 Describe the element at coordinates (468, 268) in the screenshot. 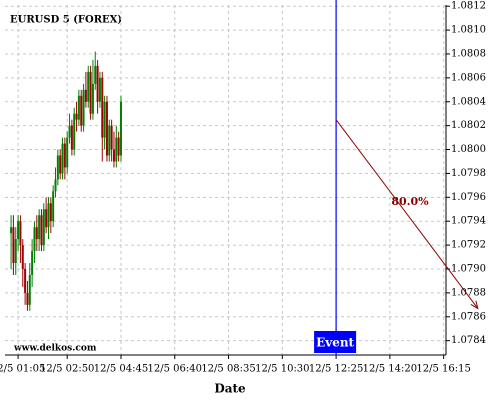

I see `y-tick-label: 1.0790` at that location.